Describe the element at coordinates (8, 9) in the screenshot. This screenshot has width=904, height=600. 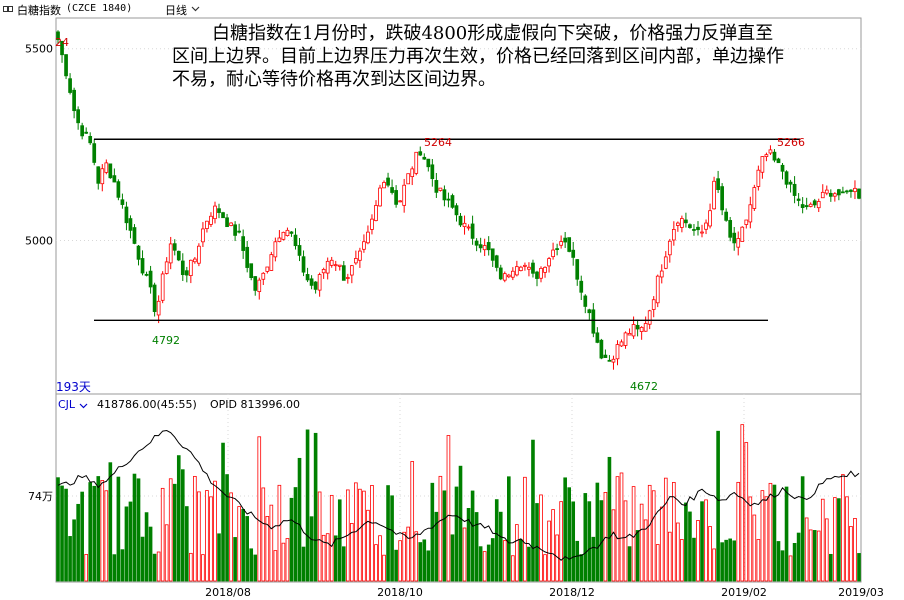
I see `link-icon` at that location.